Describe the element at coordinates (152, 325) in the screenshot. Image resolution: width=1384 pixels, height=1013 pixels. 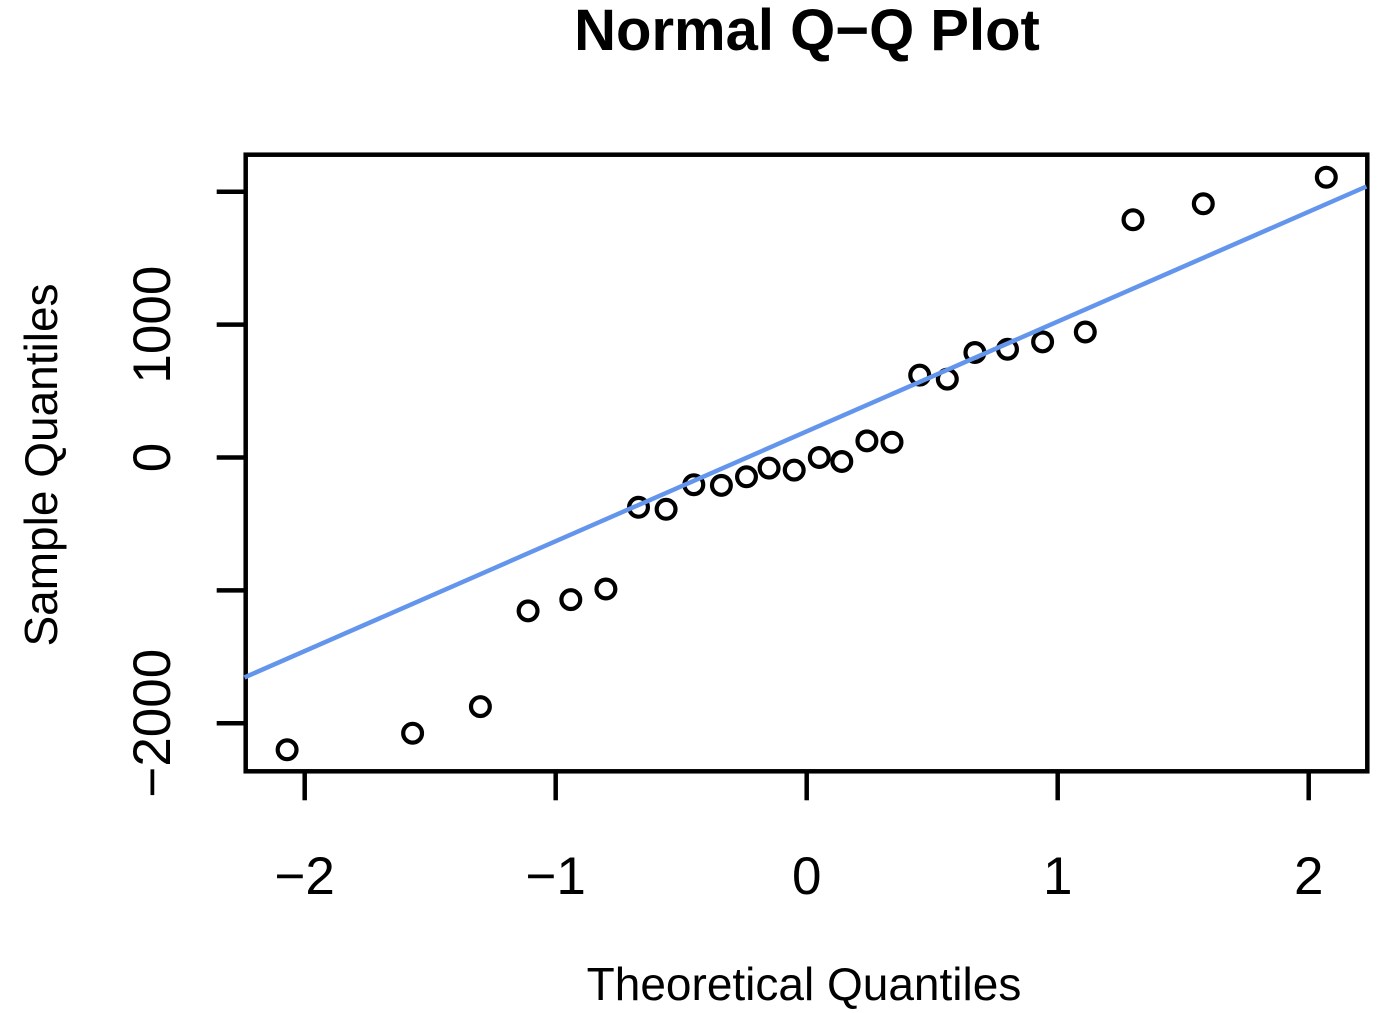
I see `y-tick-label: 1000` at that location.